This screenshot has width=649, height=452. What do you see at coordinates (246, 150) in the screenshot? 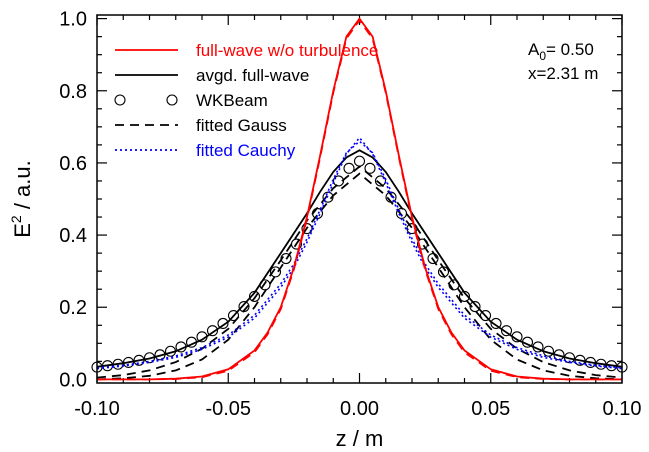
I see `legend-label: fitted Cauchy` at bounding box center [246, 150].